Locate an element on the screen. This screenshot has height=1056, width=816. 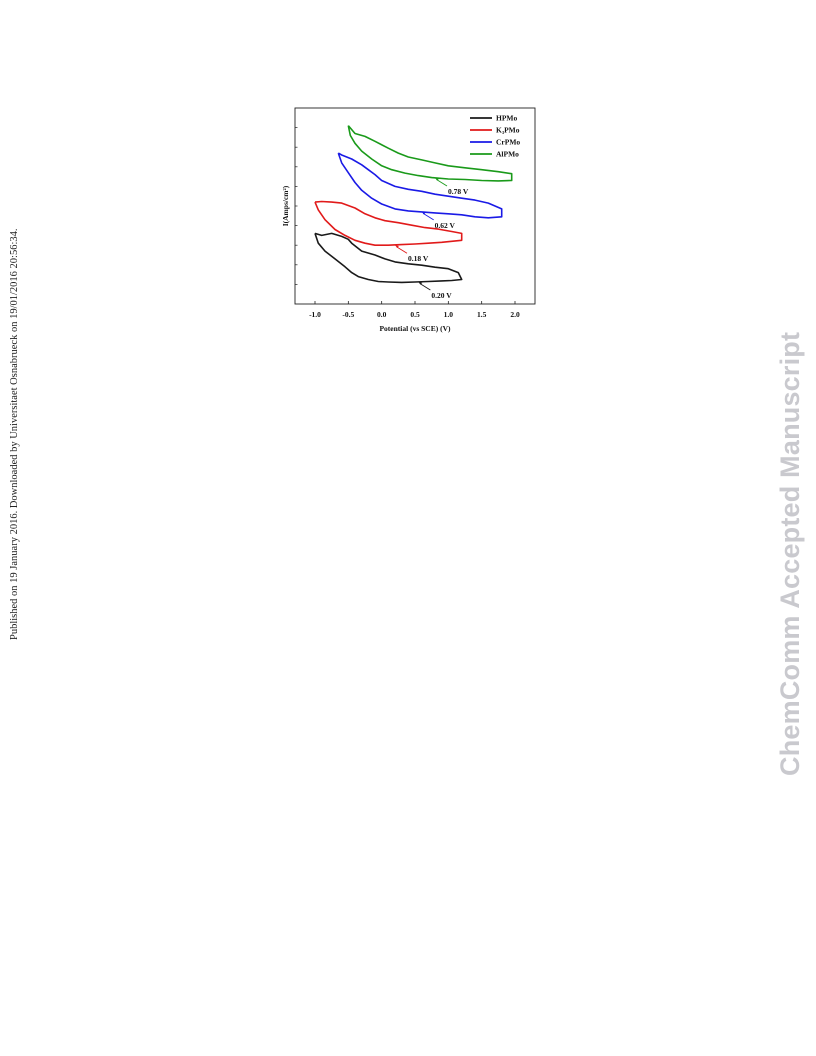
x-axis-title: Potential (vs SCE) (V) is located at coordinates (415, 328).